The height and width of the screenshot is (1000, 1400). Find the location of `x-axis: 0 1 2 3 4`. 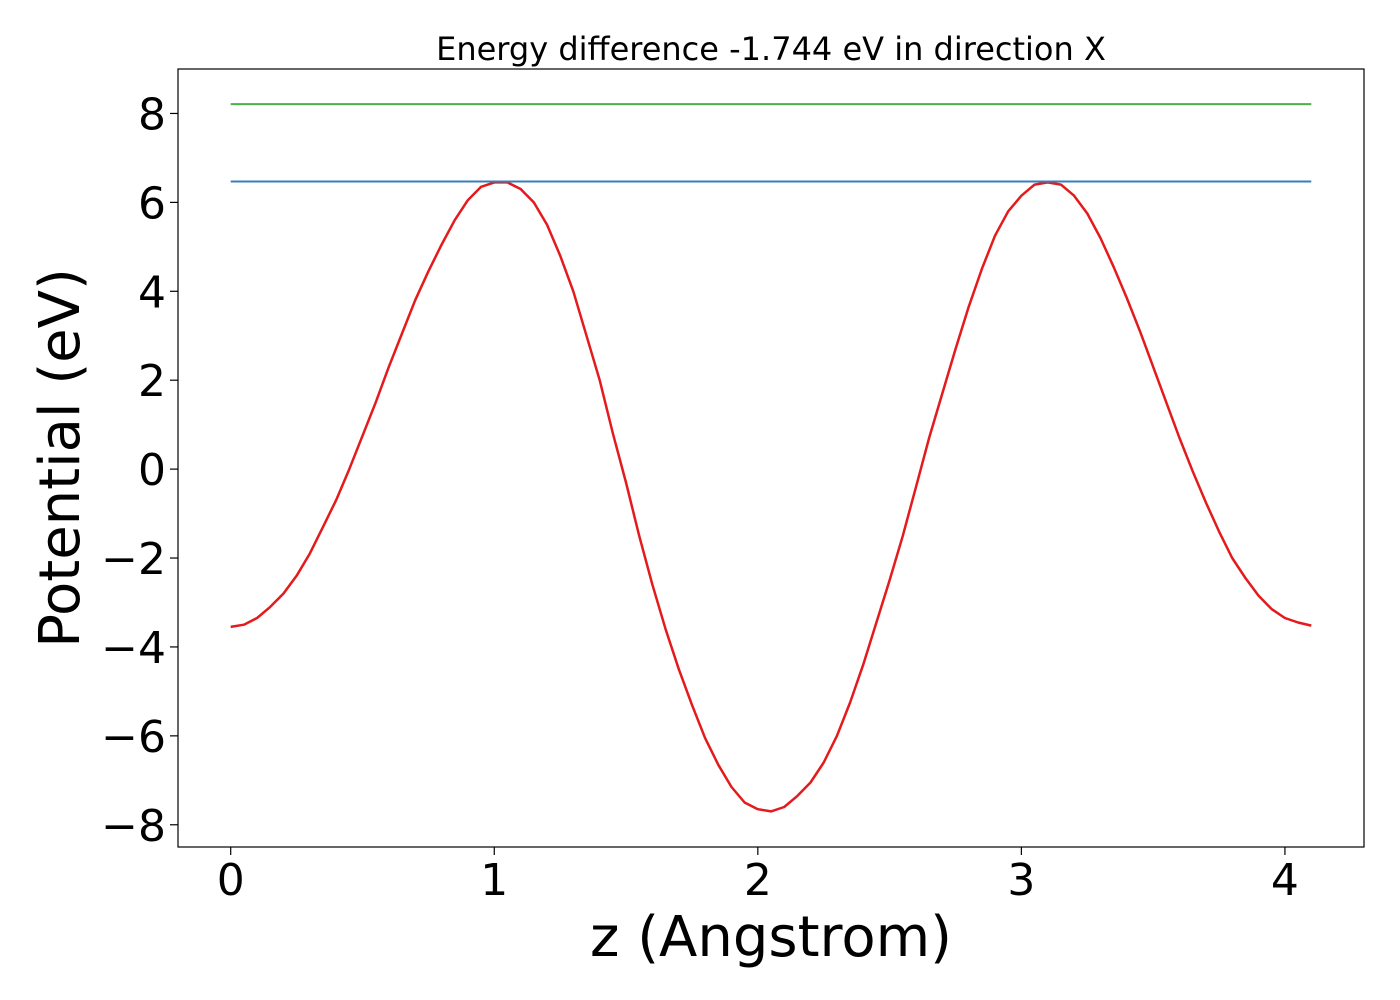

x-axis: 0 1 2 3 4 is located at coordinates (758, 876).